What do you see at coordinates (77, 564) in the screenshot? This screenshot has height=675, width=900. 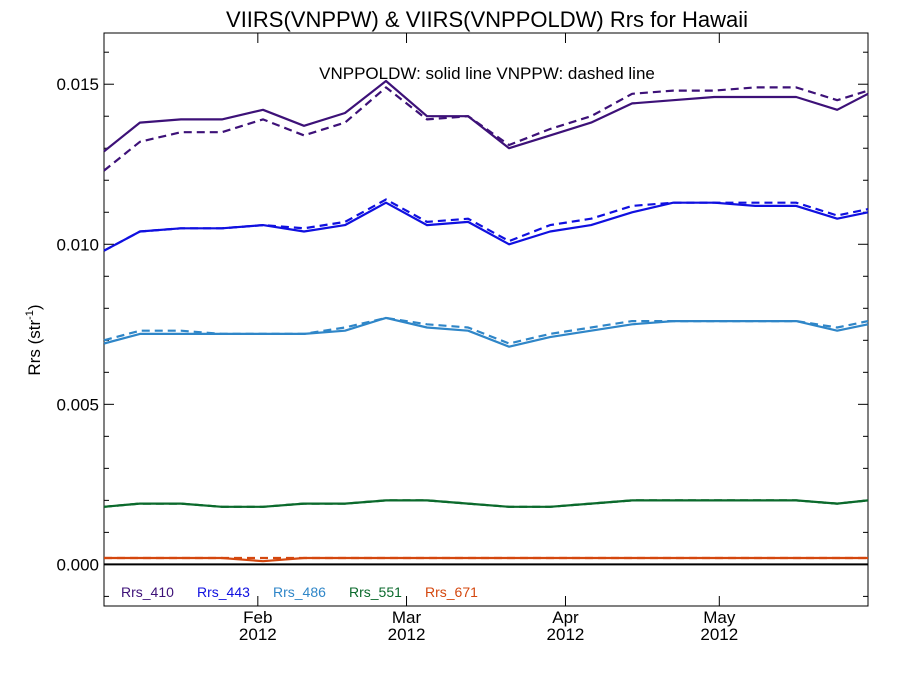 I see `y-tick-label: 0.000` at bounding box center [77, 564].